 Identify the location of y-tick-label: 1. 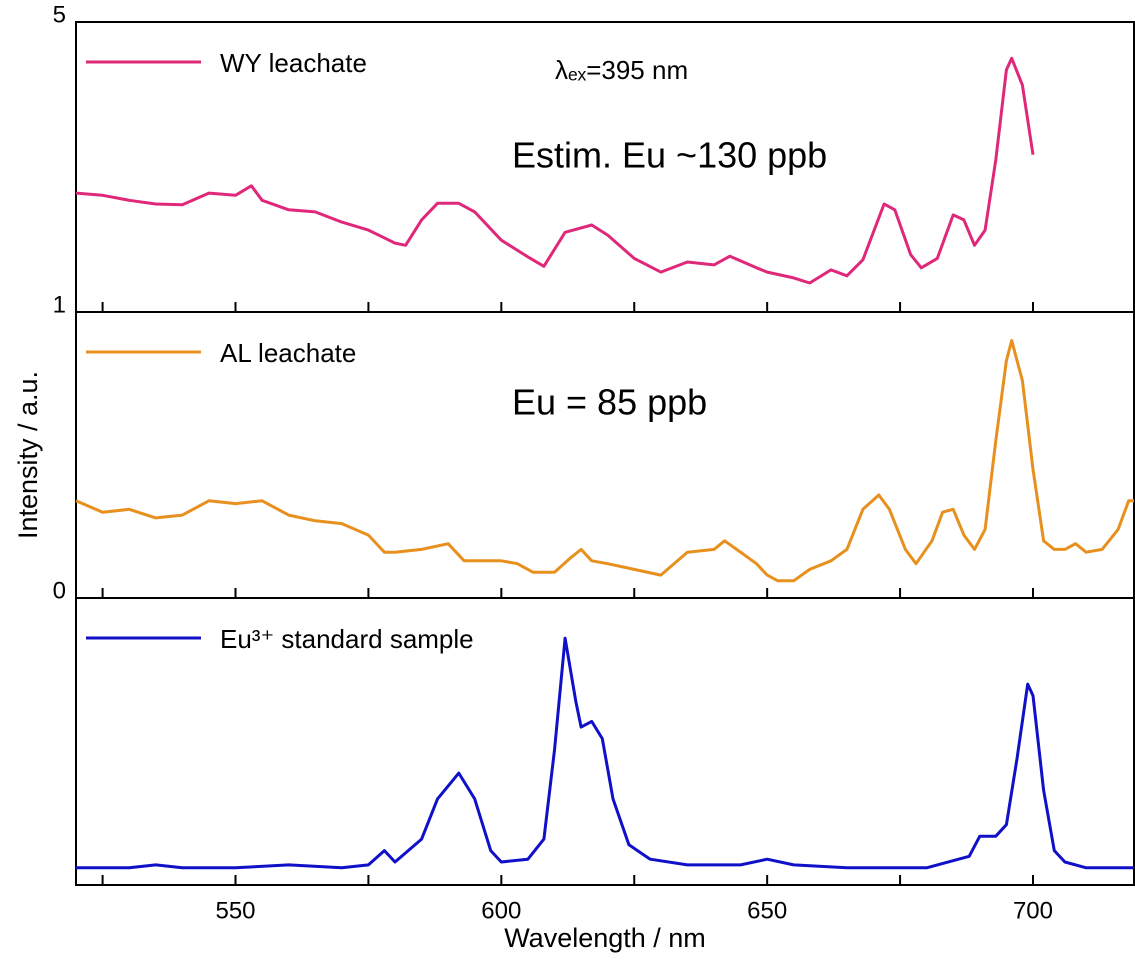
(59, 304).